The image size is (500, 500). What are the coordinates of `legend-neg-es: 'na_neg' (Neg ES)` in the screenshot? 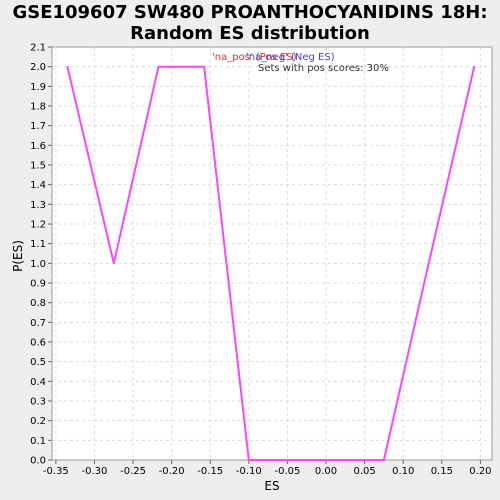 It's located at (290, 57).